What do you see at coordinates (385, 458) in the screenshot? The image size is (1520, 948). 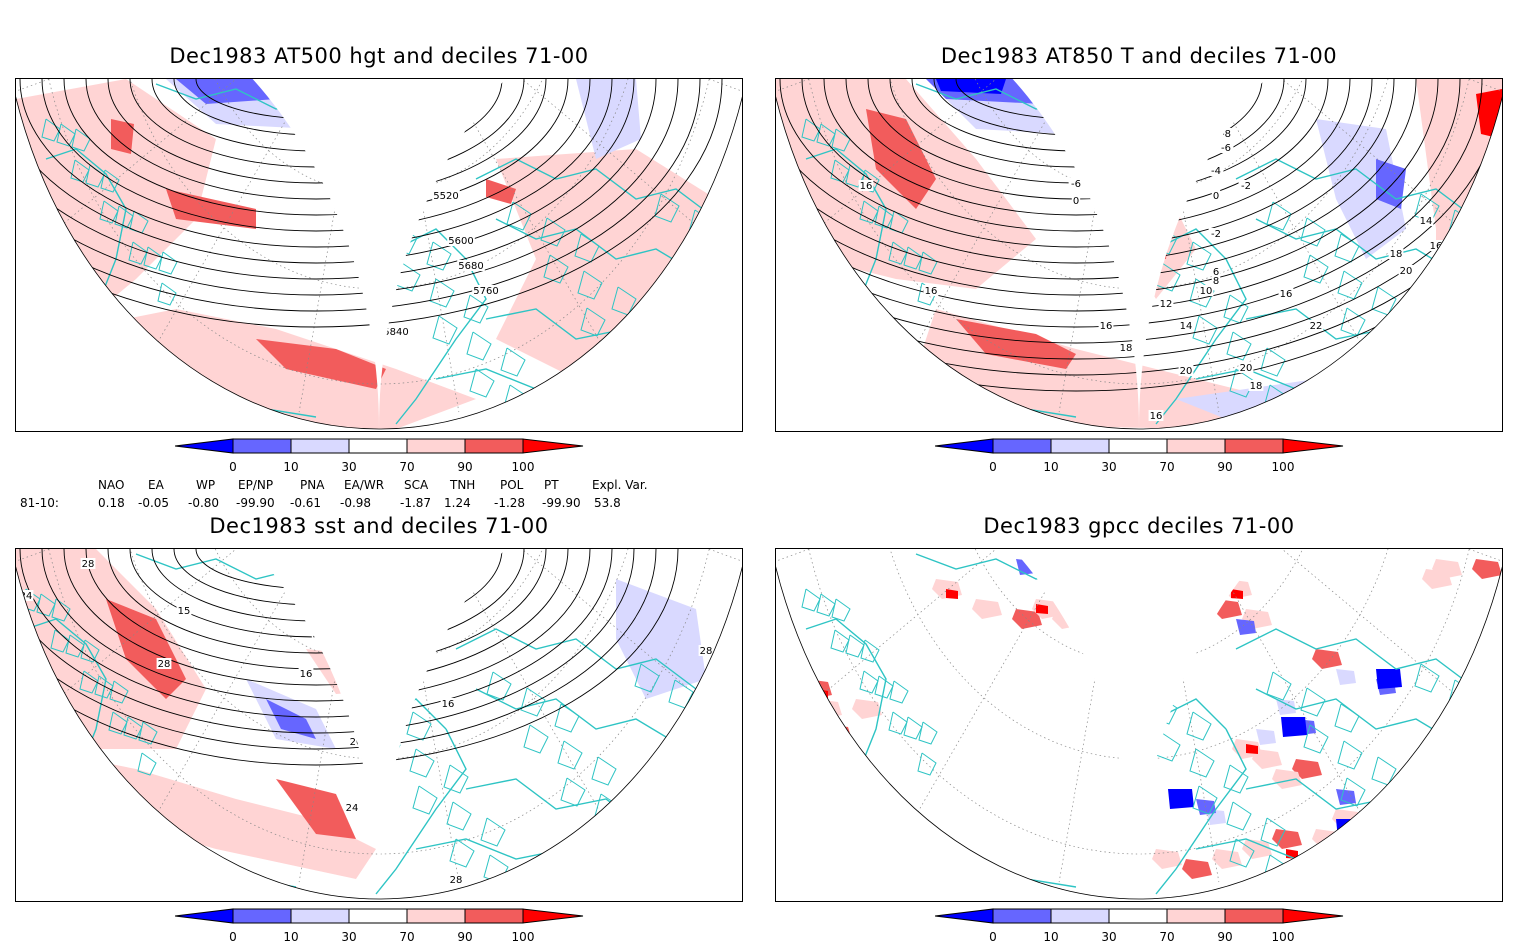 I see `colorbar-hgt500: 0 10 30 70 90 100` at bounding box center [385, 458].